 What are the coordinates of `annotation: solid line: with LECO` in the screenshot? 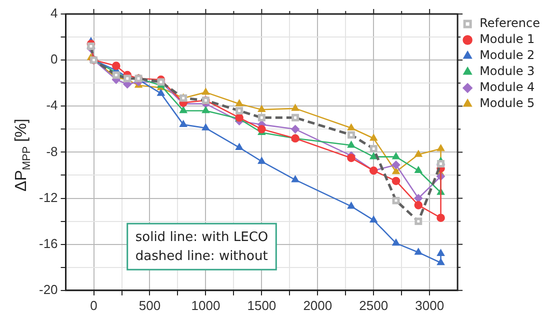 It's located at (201, 237).